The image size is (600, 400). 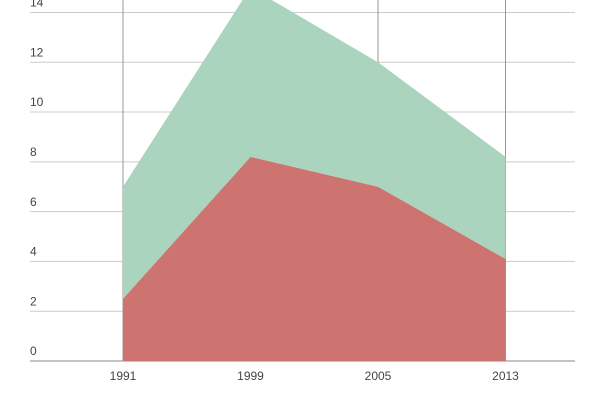 I want to click on y-tick-label: 12, so click(x=37, y=52).